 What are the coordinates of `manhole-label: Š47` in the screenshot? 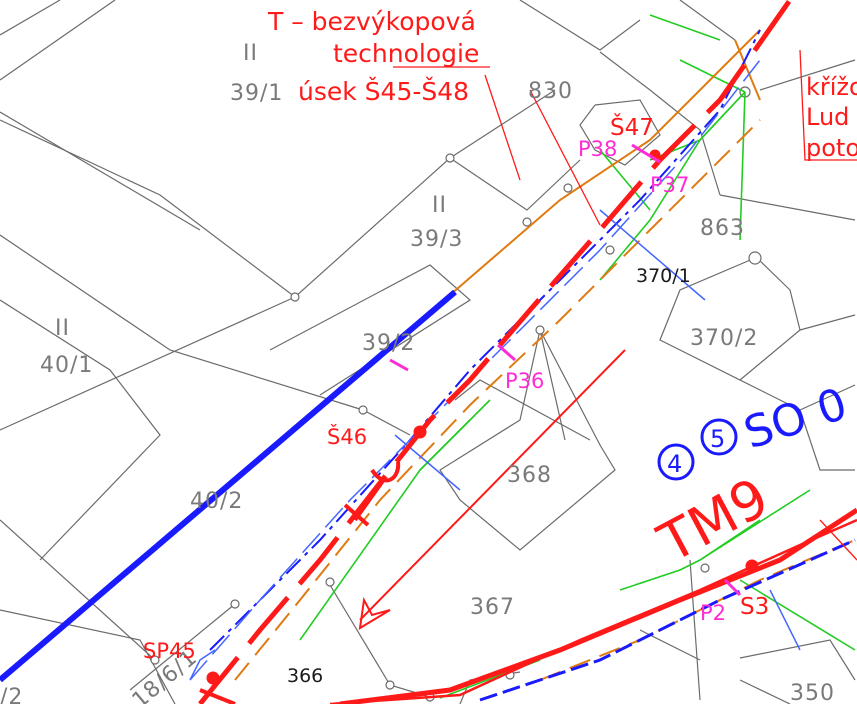 It's located at (632, 127).